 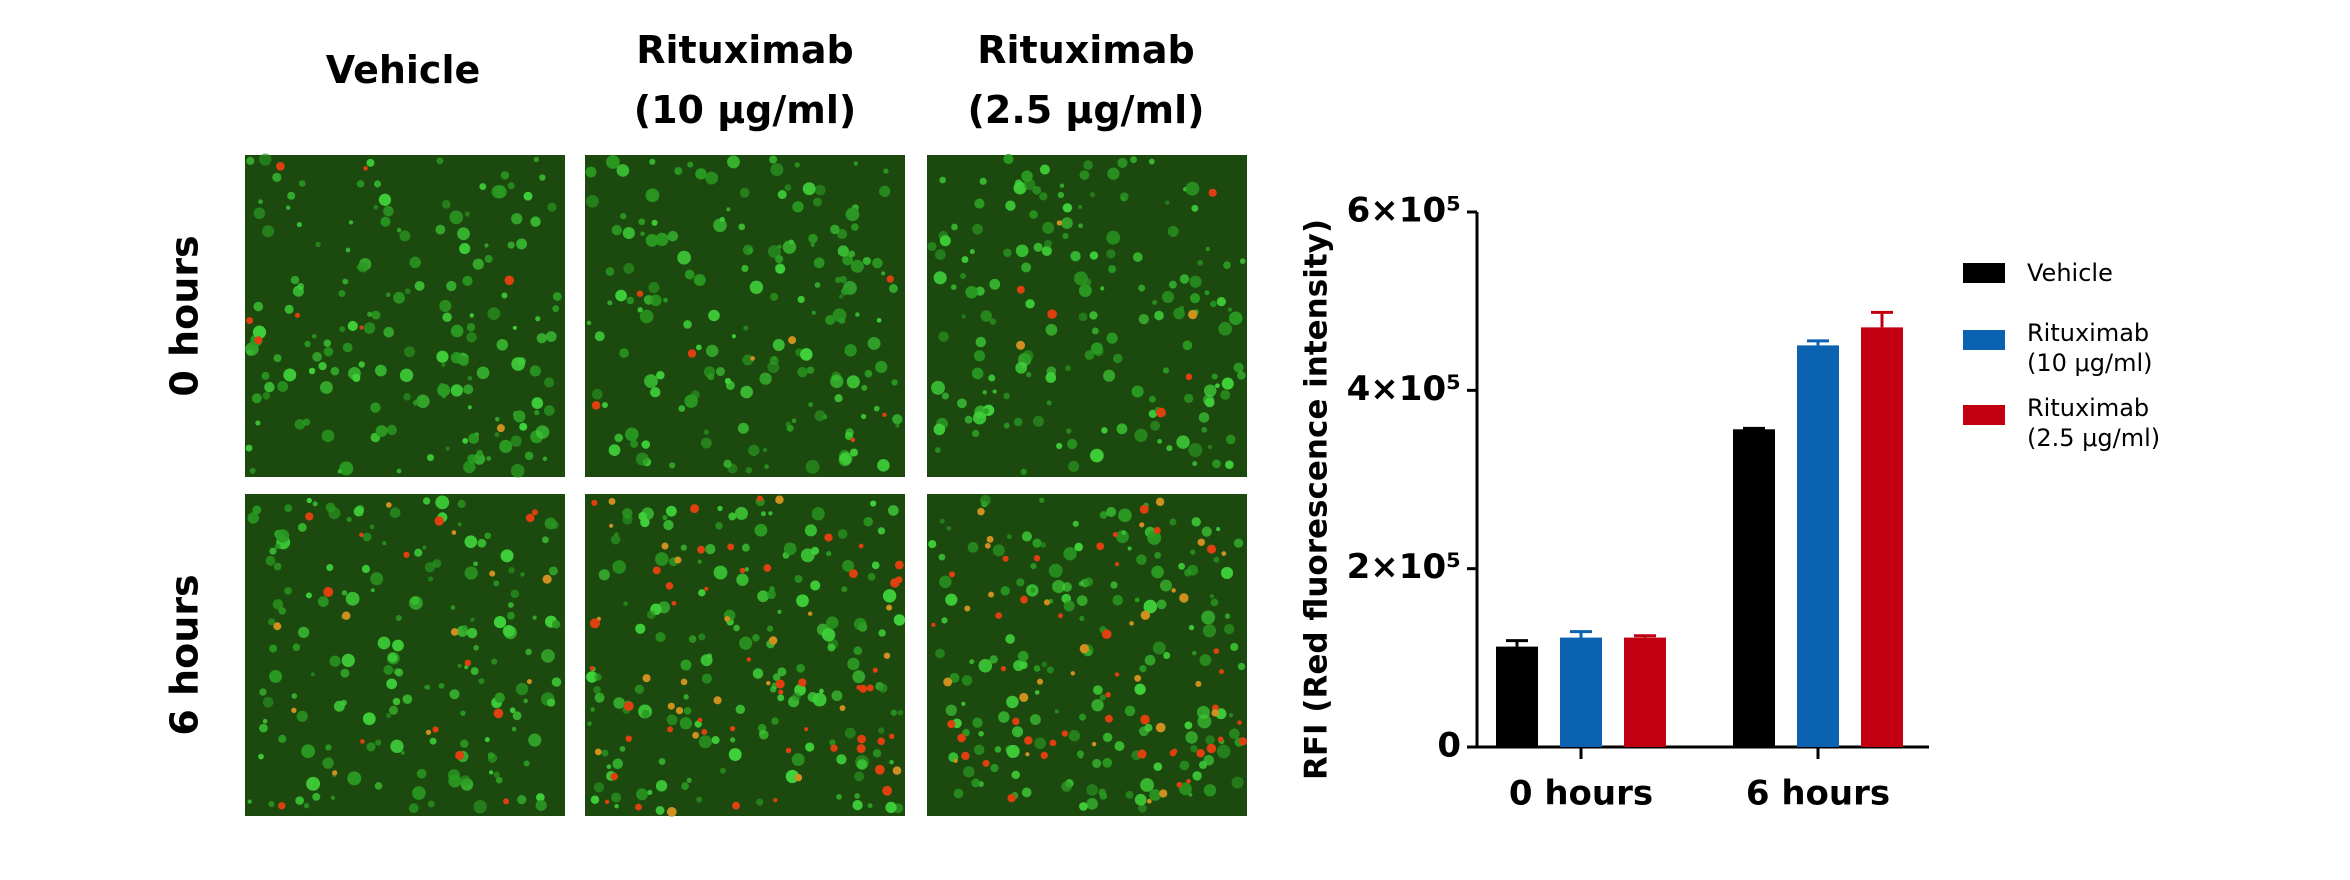 I want to click on legend-label: Rituximab (2.5 μg/ml), so click(x=2094, y=423).